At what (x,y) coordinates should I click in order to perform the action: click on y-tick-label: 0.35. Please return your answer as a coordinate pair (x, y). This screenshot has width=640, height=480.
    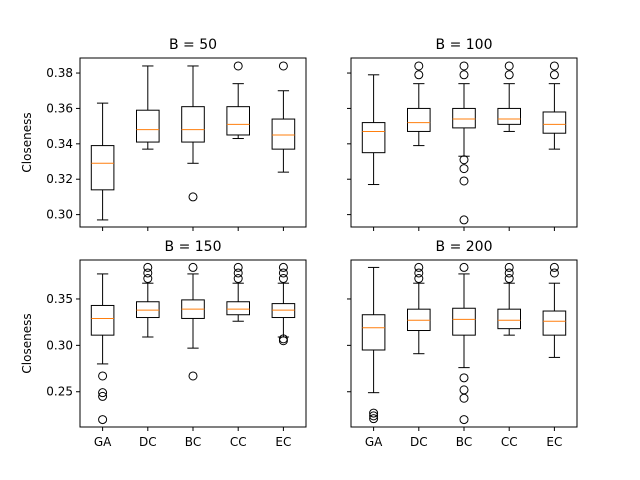
    Looking at the image, I should click on (59, 299).